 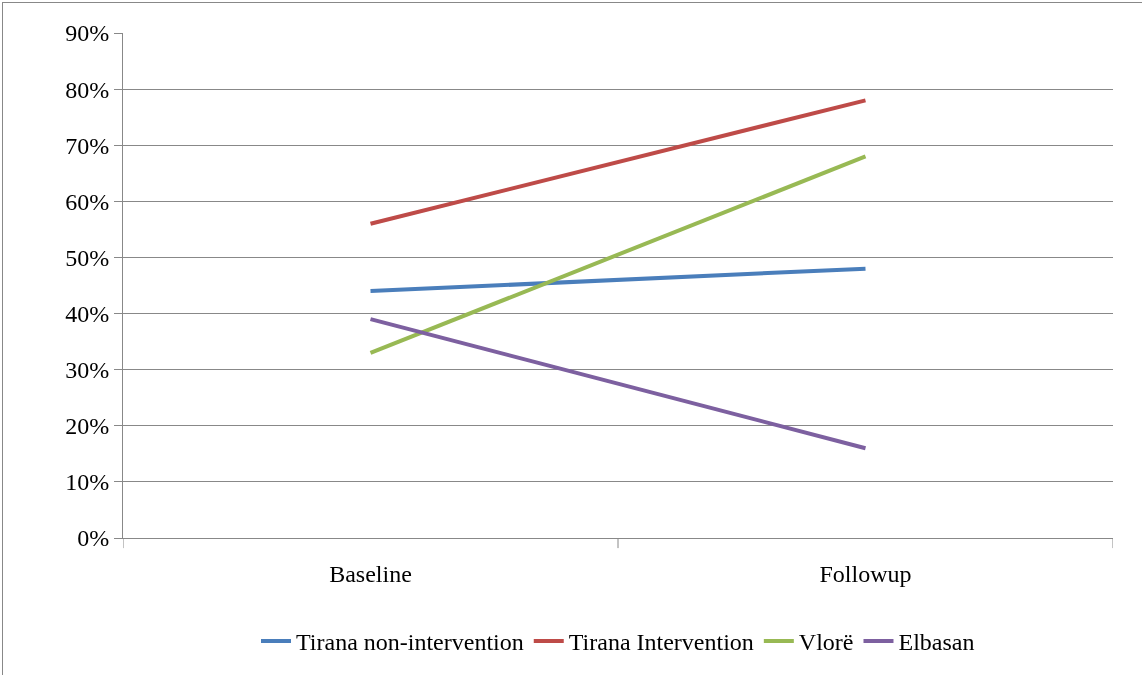 What do you see at coordinates (826, 642) in the screenshot?
I see `legend-label: Vlorë` at bounding box center [826, 642].